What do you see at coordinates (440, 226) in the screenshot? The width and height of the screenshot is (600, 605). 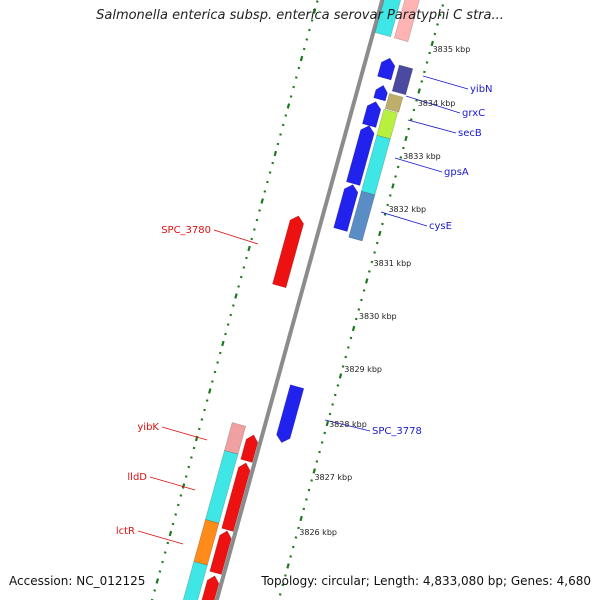 I see `gene-label-cysE: cysE` at bounding box center [440, 226].